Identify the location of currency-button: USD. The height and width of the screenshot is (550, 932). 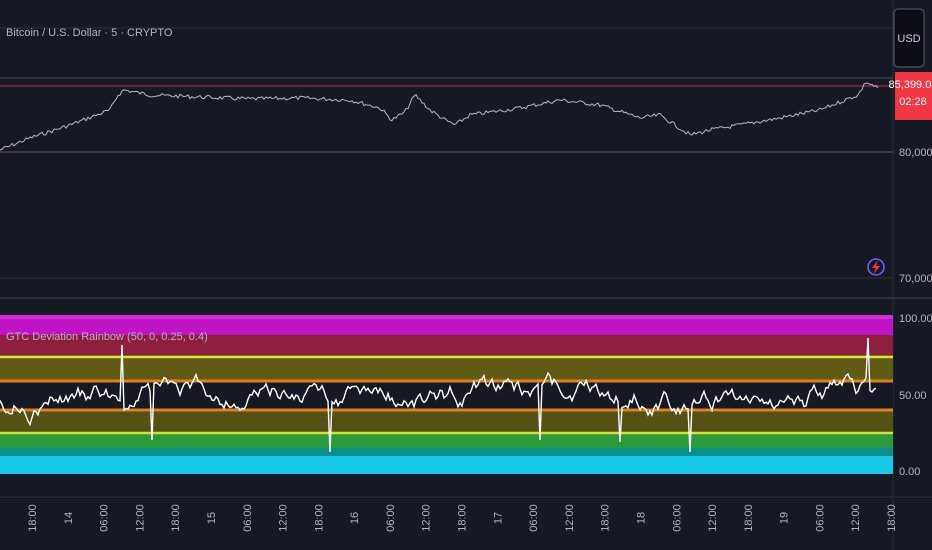
(909, 38).